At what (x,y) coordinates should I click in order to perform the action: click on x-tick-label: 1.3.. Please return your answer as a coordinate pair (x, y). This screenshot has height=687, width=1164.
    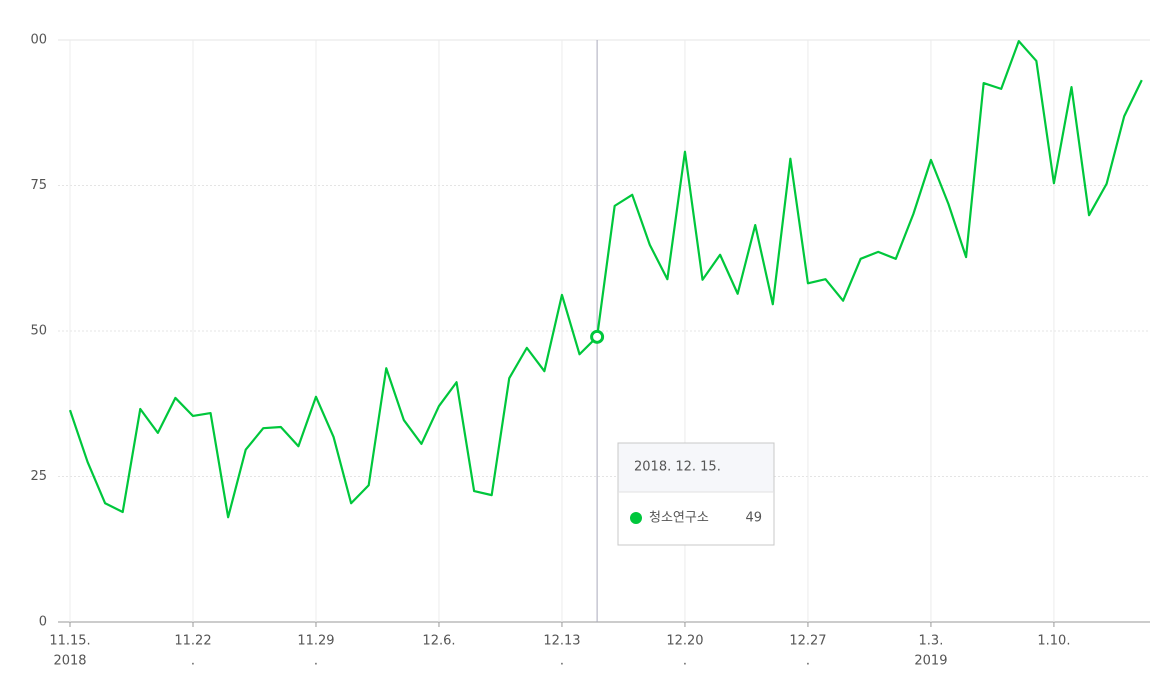
    Looking at the image, I should click on (931, 641).